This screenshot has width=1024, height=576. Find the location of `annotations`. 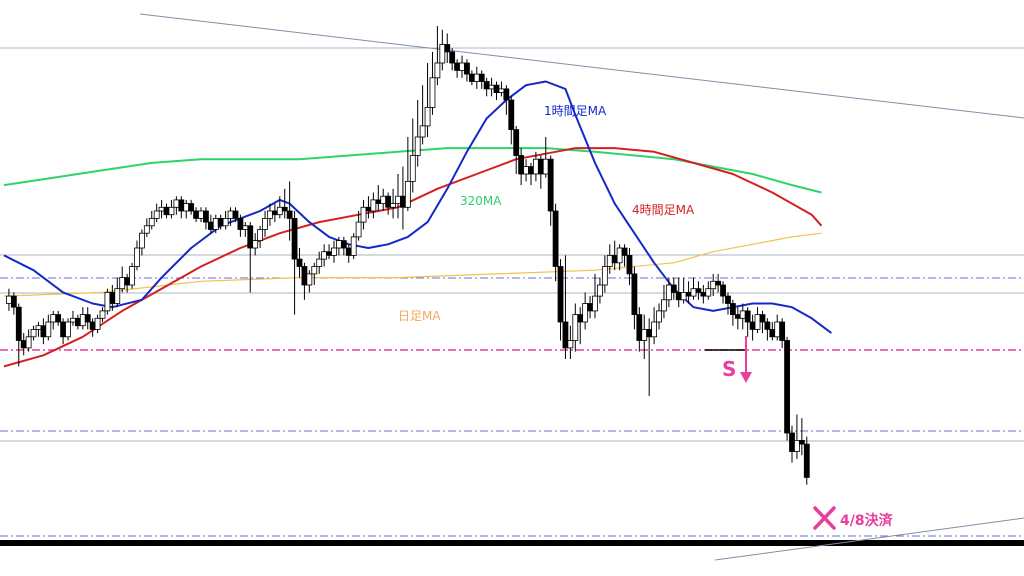

annotations is located at coordinates (770, 433).